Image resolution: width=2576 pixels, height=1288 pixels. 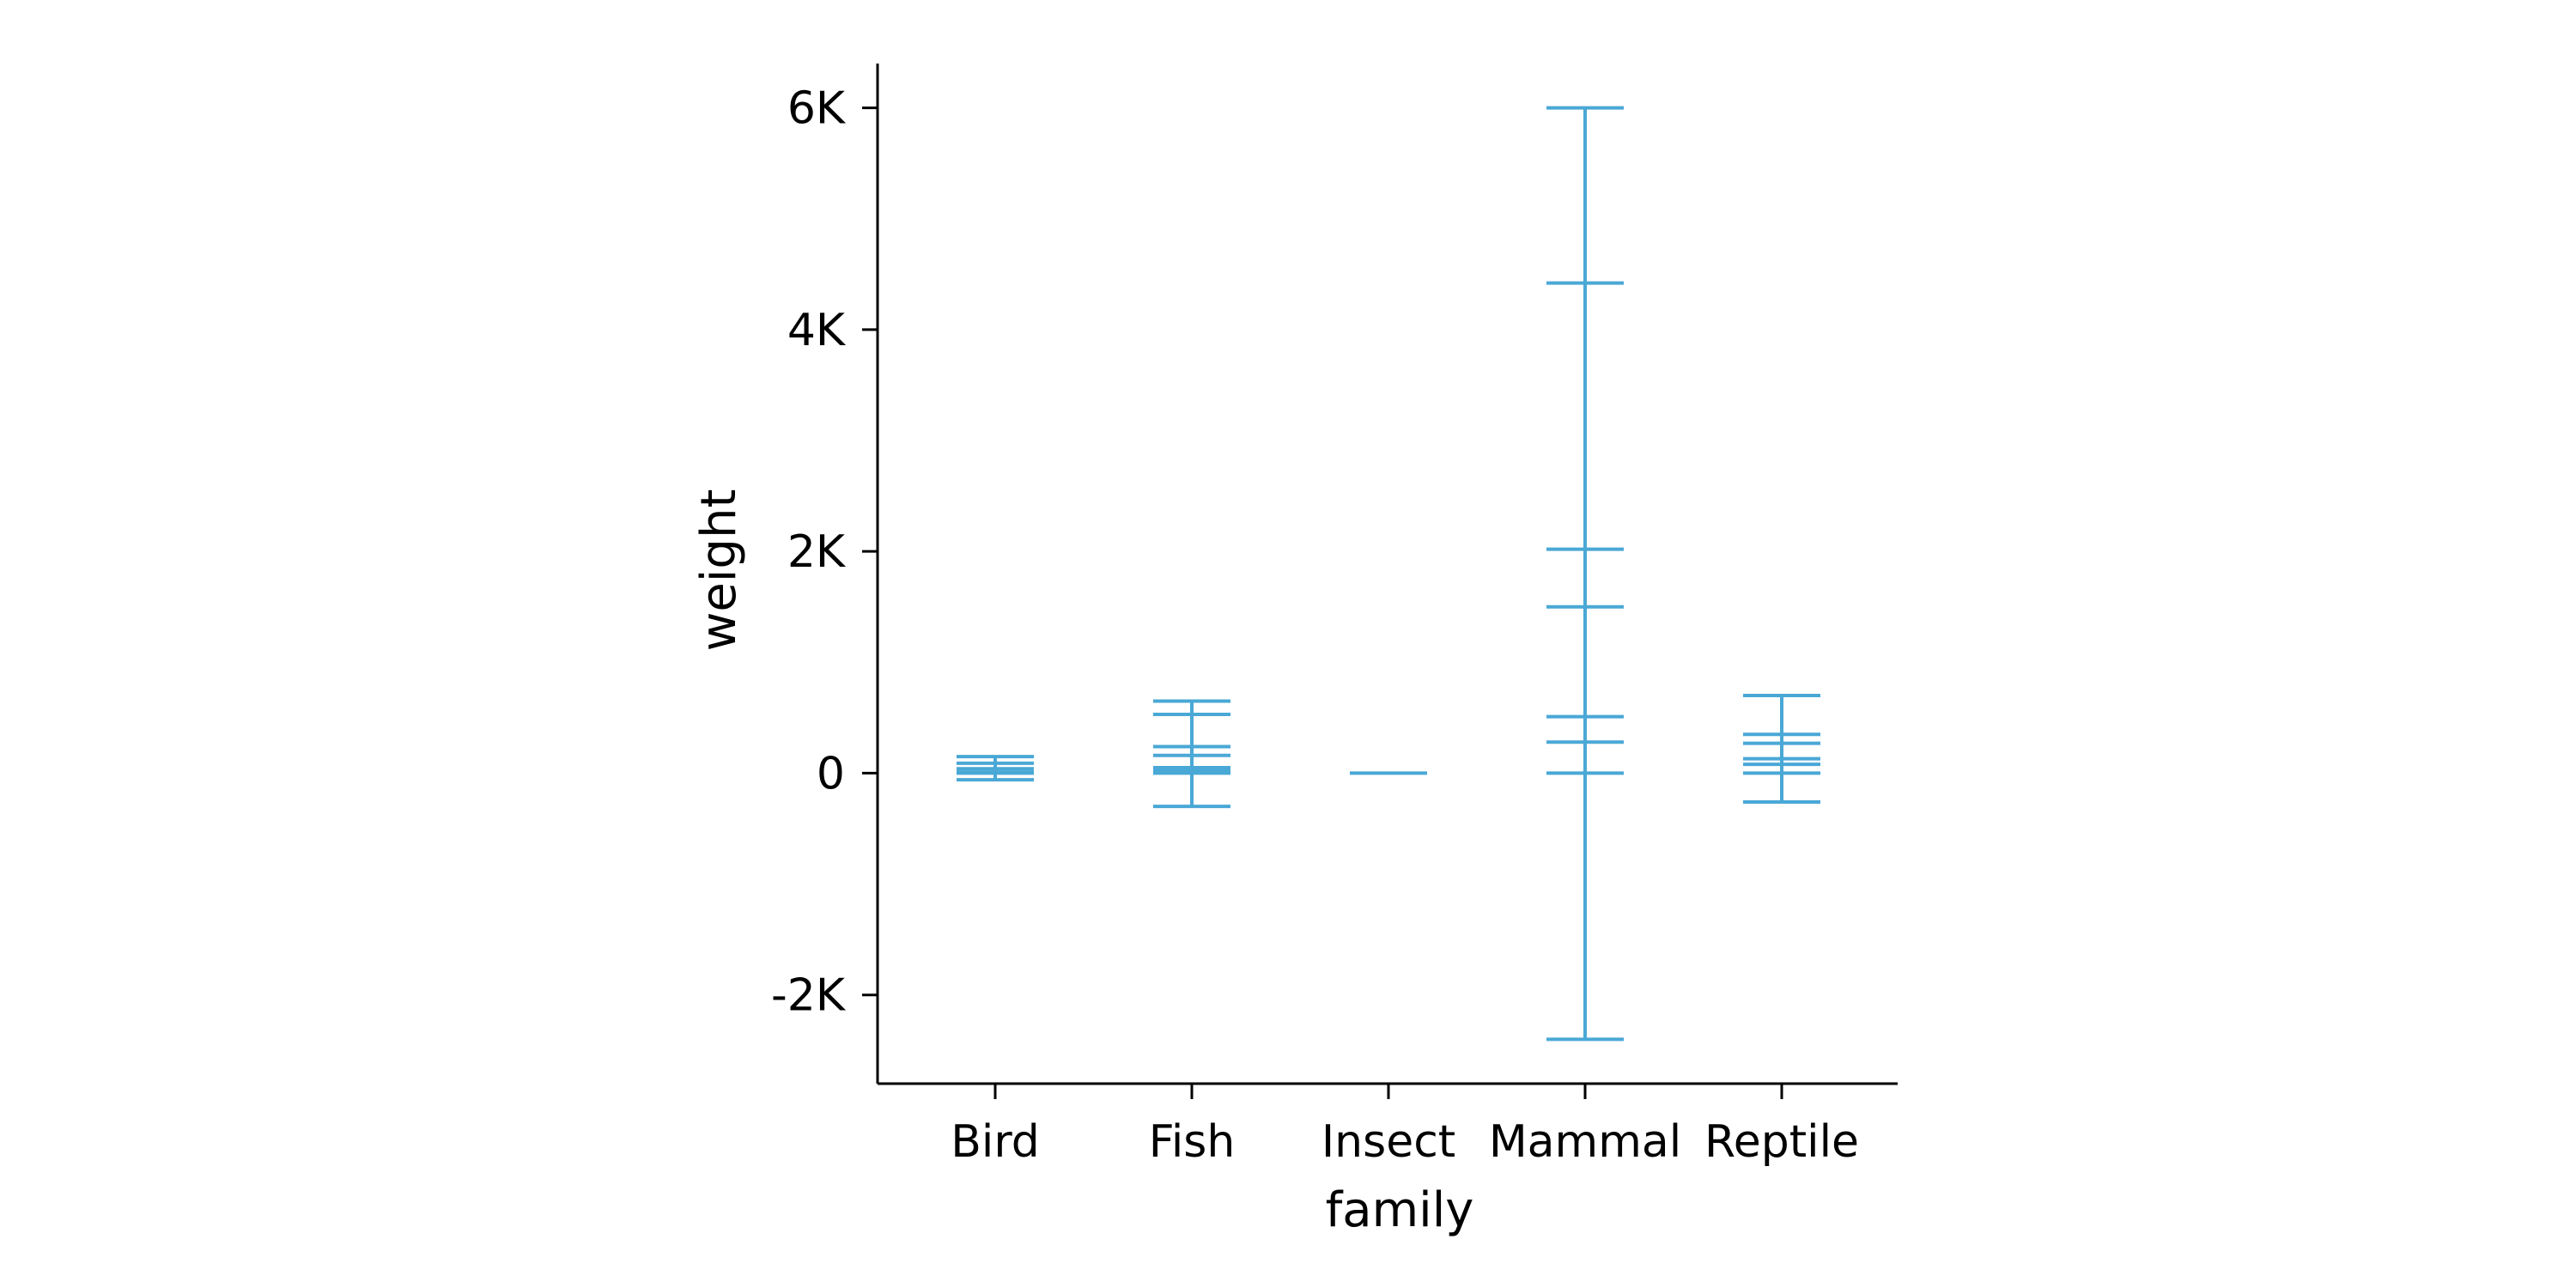 What do you see at coordinates (817, 330) in the screenshot?
I see `y-tick-label: 4K` at bounding box center [817, 330].